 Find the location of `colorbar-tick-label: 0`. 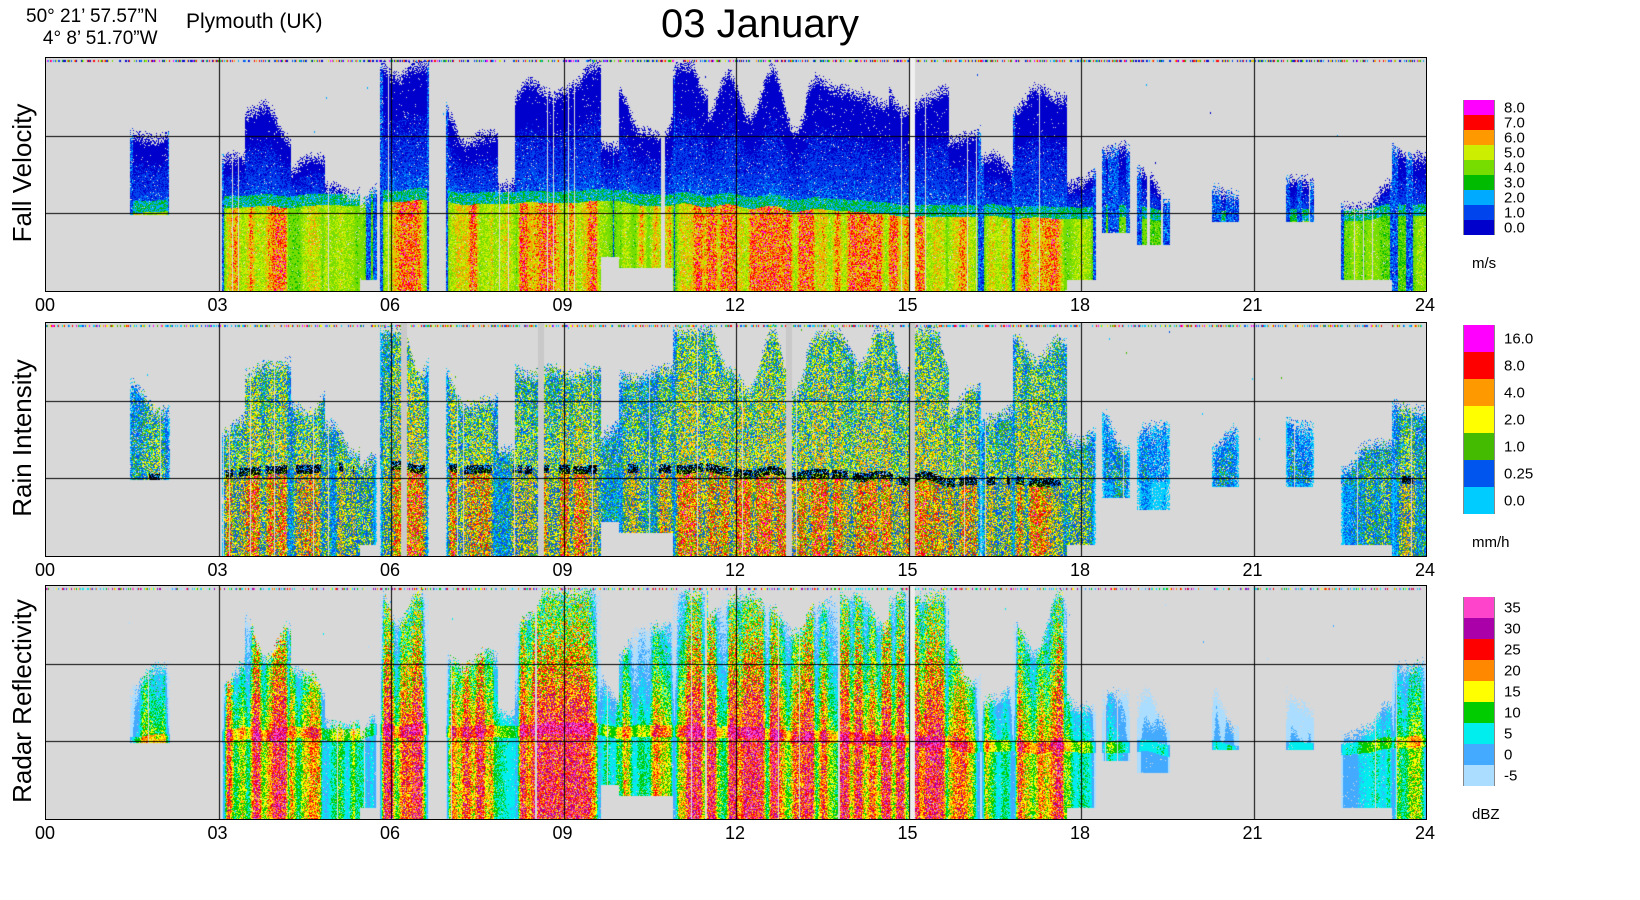

colorbar-tick-label: 0 is located at coordinates (1508, 754).